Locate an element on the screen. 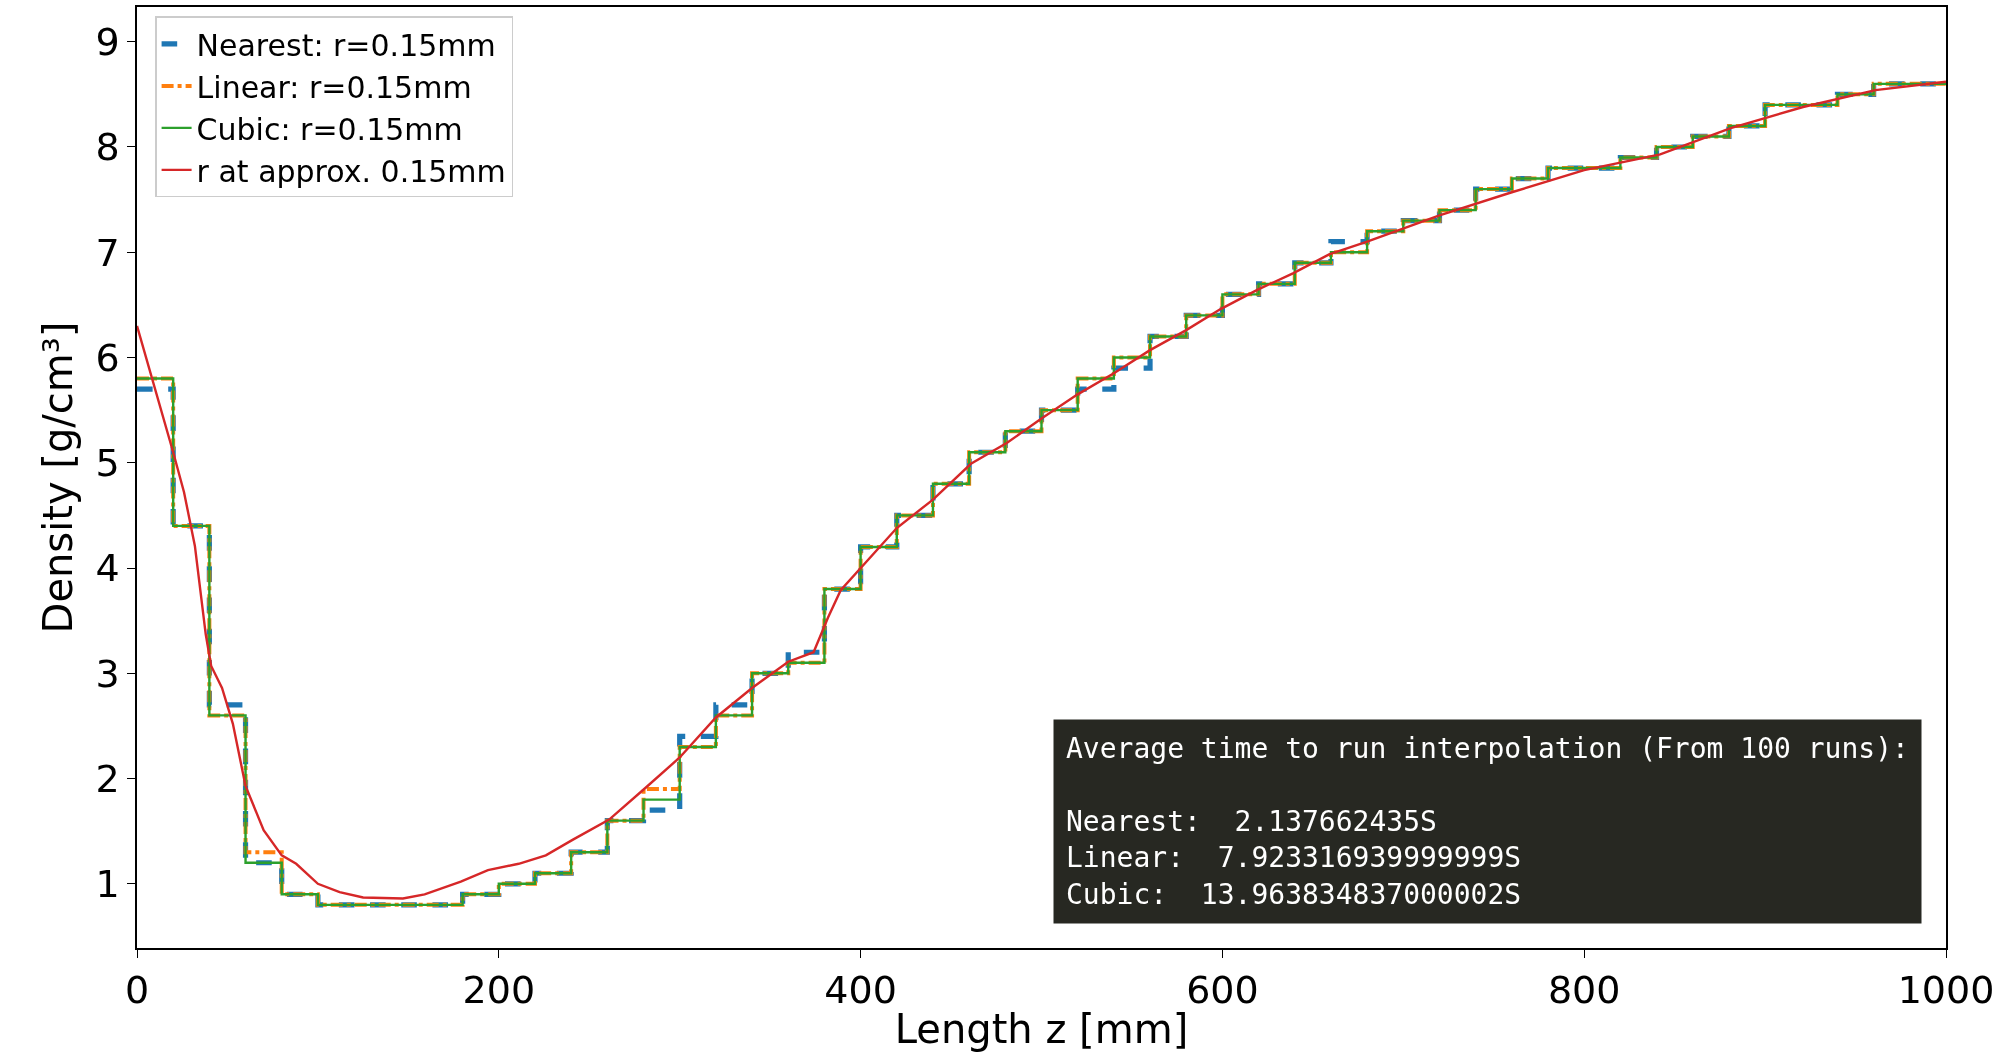  annotation: Average time to run interpolation (From 100 runs): is located at coordinates (1487, 748).